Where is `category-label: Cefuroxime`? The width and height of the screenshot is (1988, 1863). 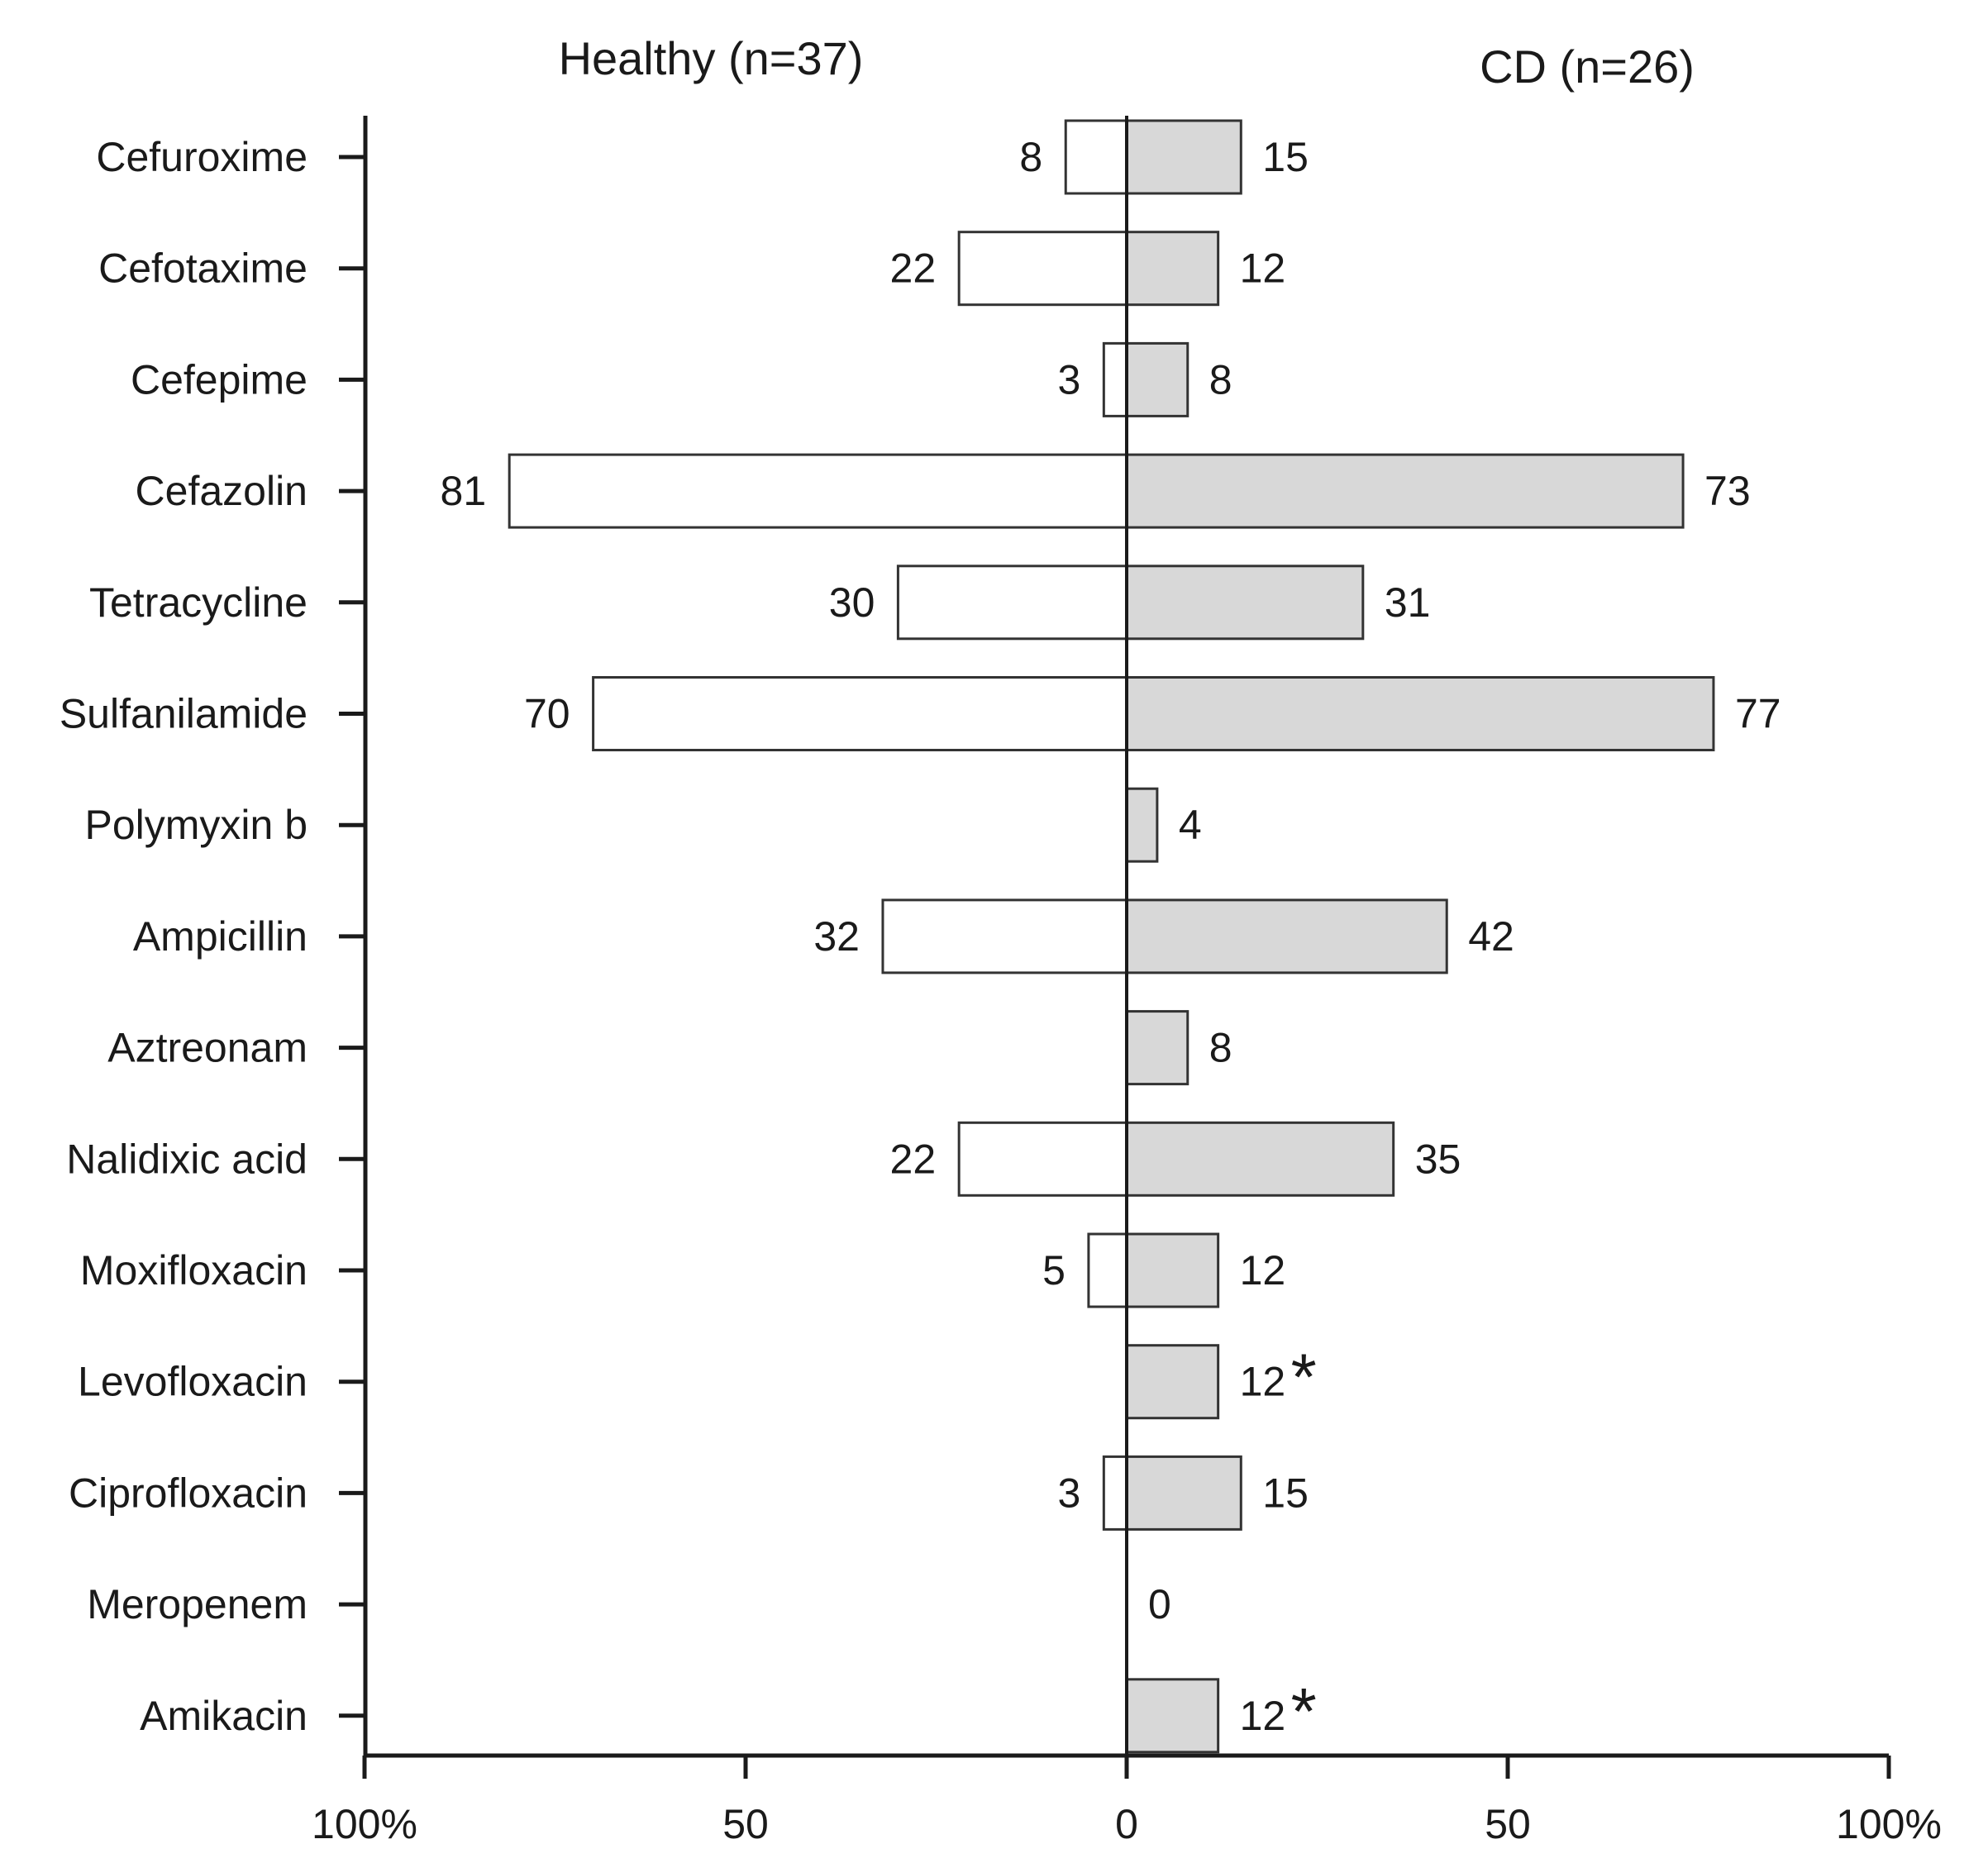 category-label: Cefuroxime is located at coordinates (201, 157).